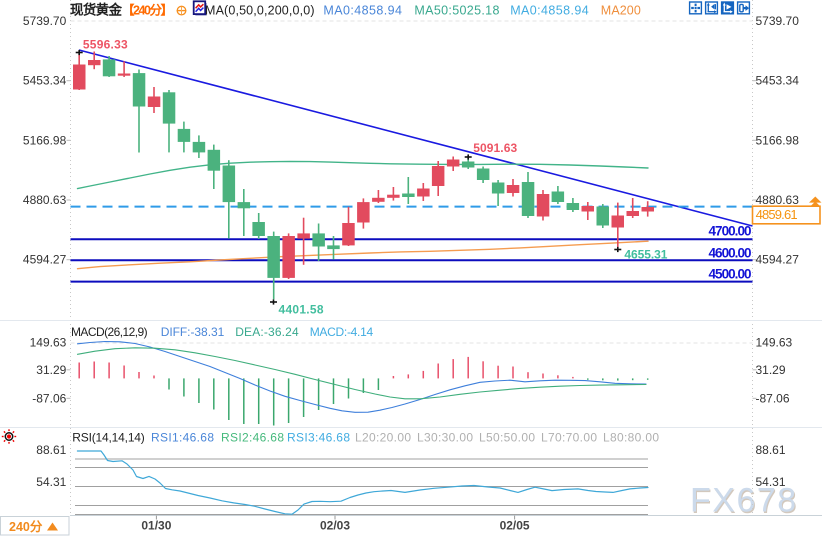 Image resolution: width=822 pixels, height=536 pixels. I want to click on svg-text: L80:80.00, so click(631, 438).